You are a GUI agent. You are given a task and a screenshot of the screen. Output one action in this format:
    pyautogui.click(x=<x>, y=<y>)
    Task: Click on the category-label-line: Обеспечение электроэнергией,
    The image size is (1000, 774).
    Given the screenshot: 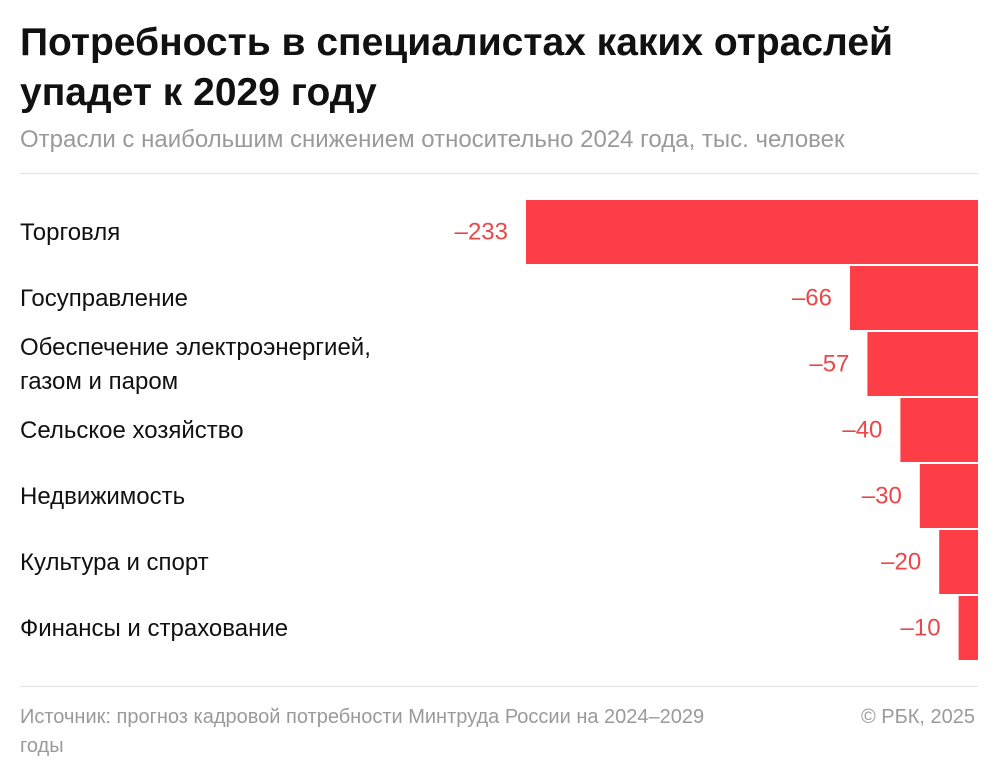 What is the action you would take?
    pyautogui.click(x=195, y=347)
    